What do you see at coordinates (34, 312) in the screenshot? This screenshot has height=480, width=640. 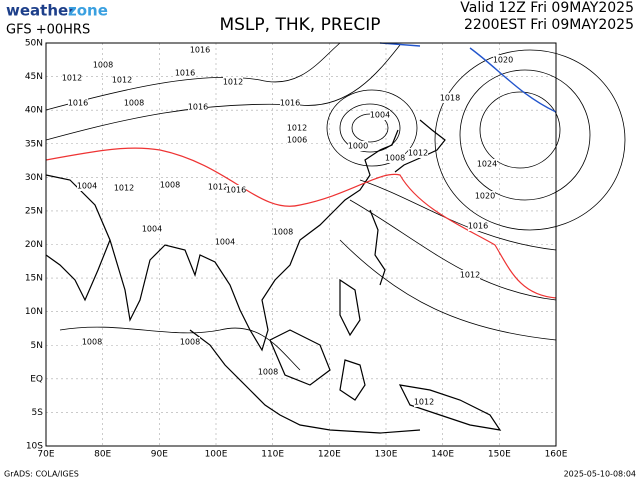 I see `lat-label: 10N` at bounding box center [34, 312].